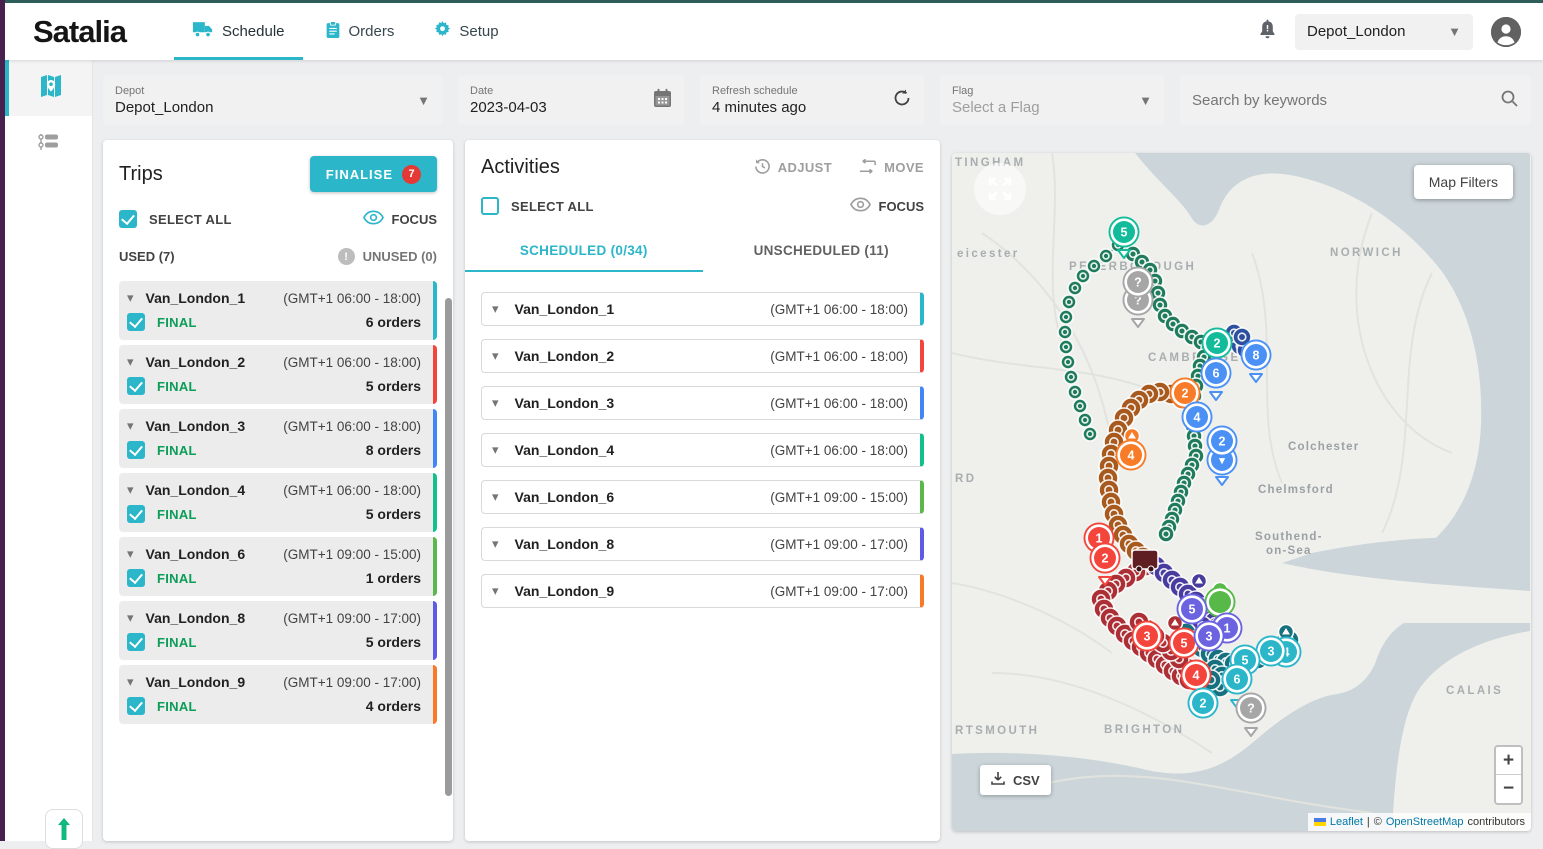 This screenshot has width=1543, height=849. What do you see at coordinates (822, 252) in the screenshot?
I see `tab-unscheduled: UNSCHEDULED (11)` at bounding box center [822, 252].